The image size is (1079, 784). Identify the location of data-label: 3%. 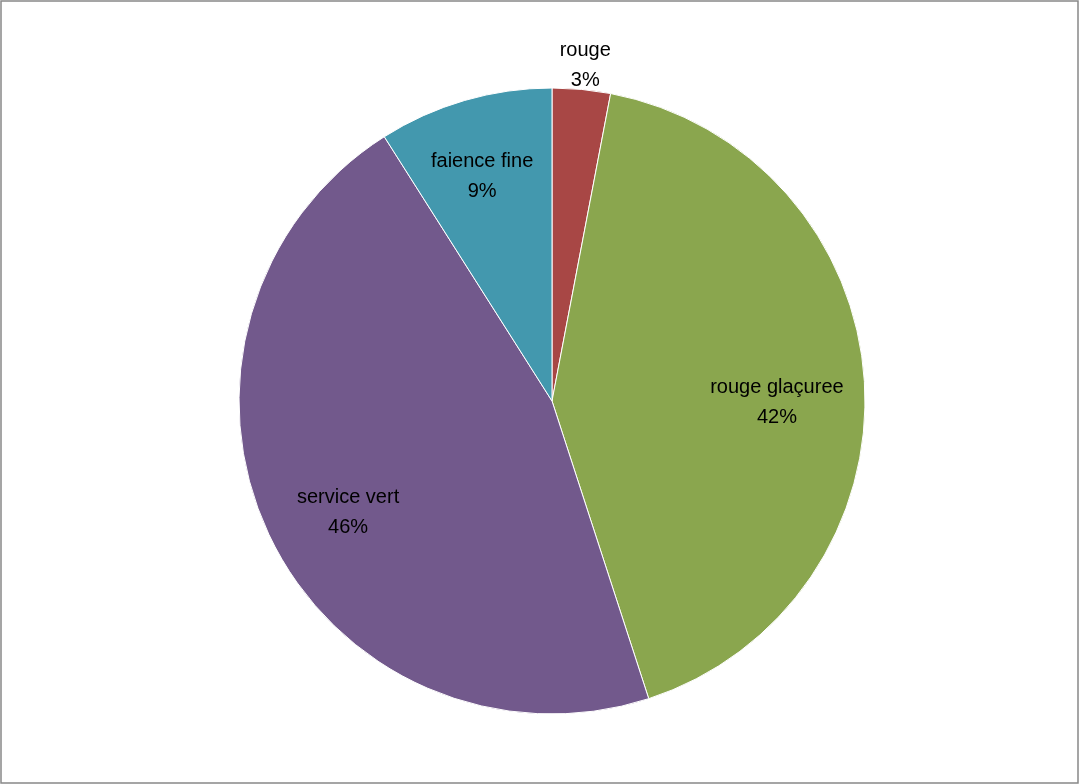
(585, 78).